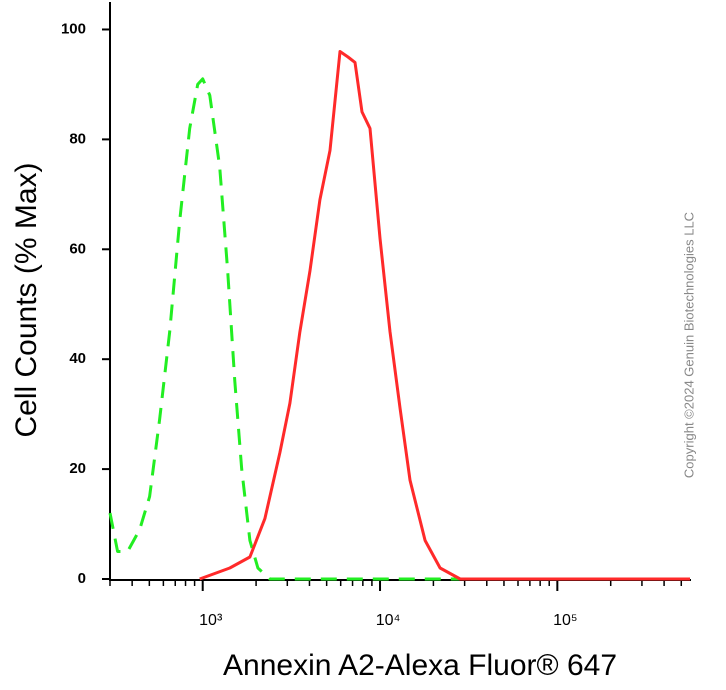 The width and height of the screenshot is (726, 690). What do you see at coordinates (77, 248) in the screenshot?
I see `y-tick-label: 60` at bounding box center [77, 248].